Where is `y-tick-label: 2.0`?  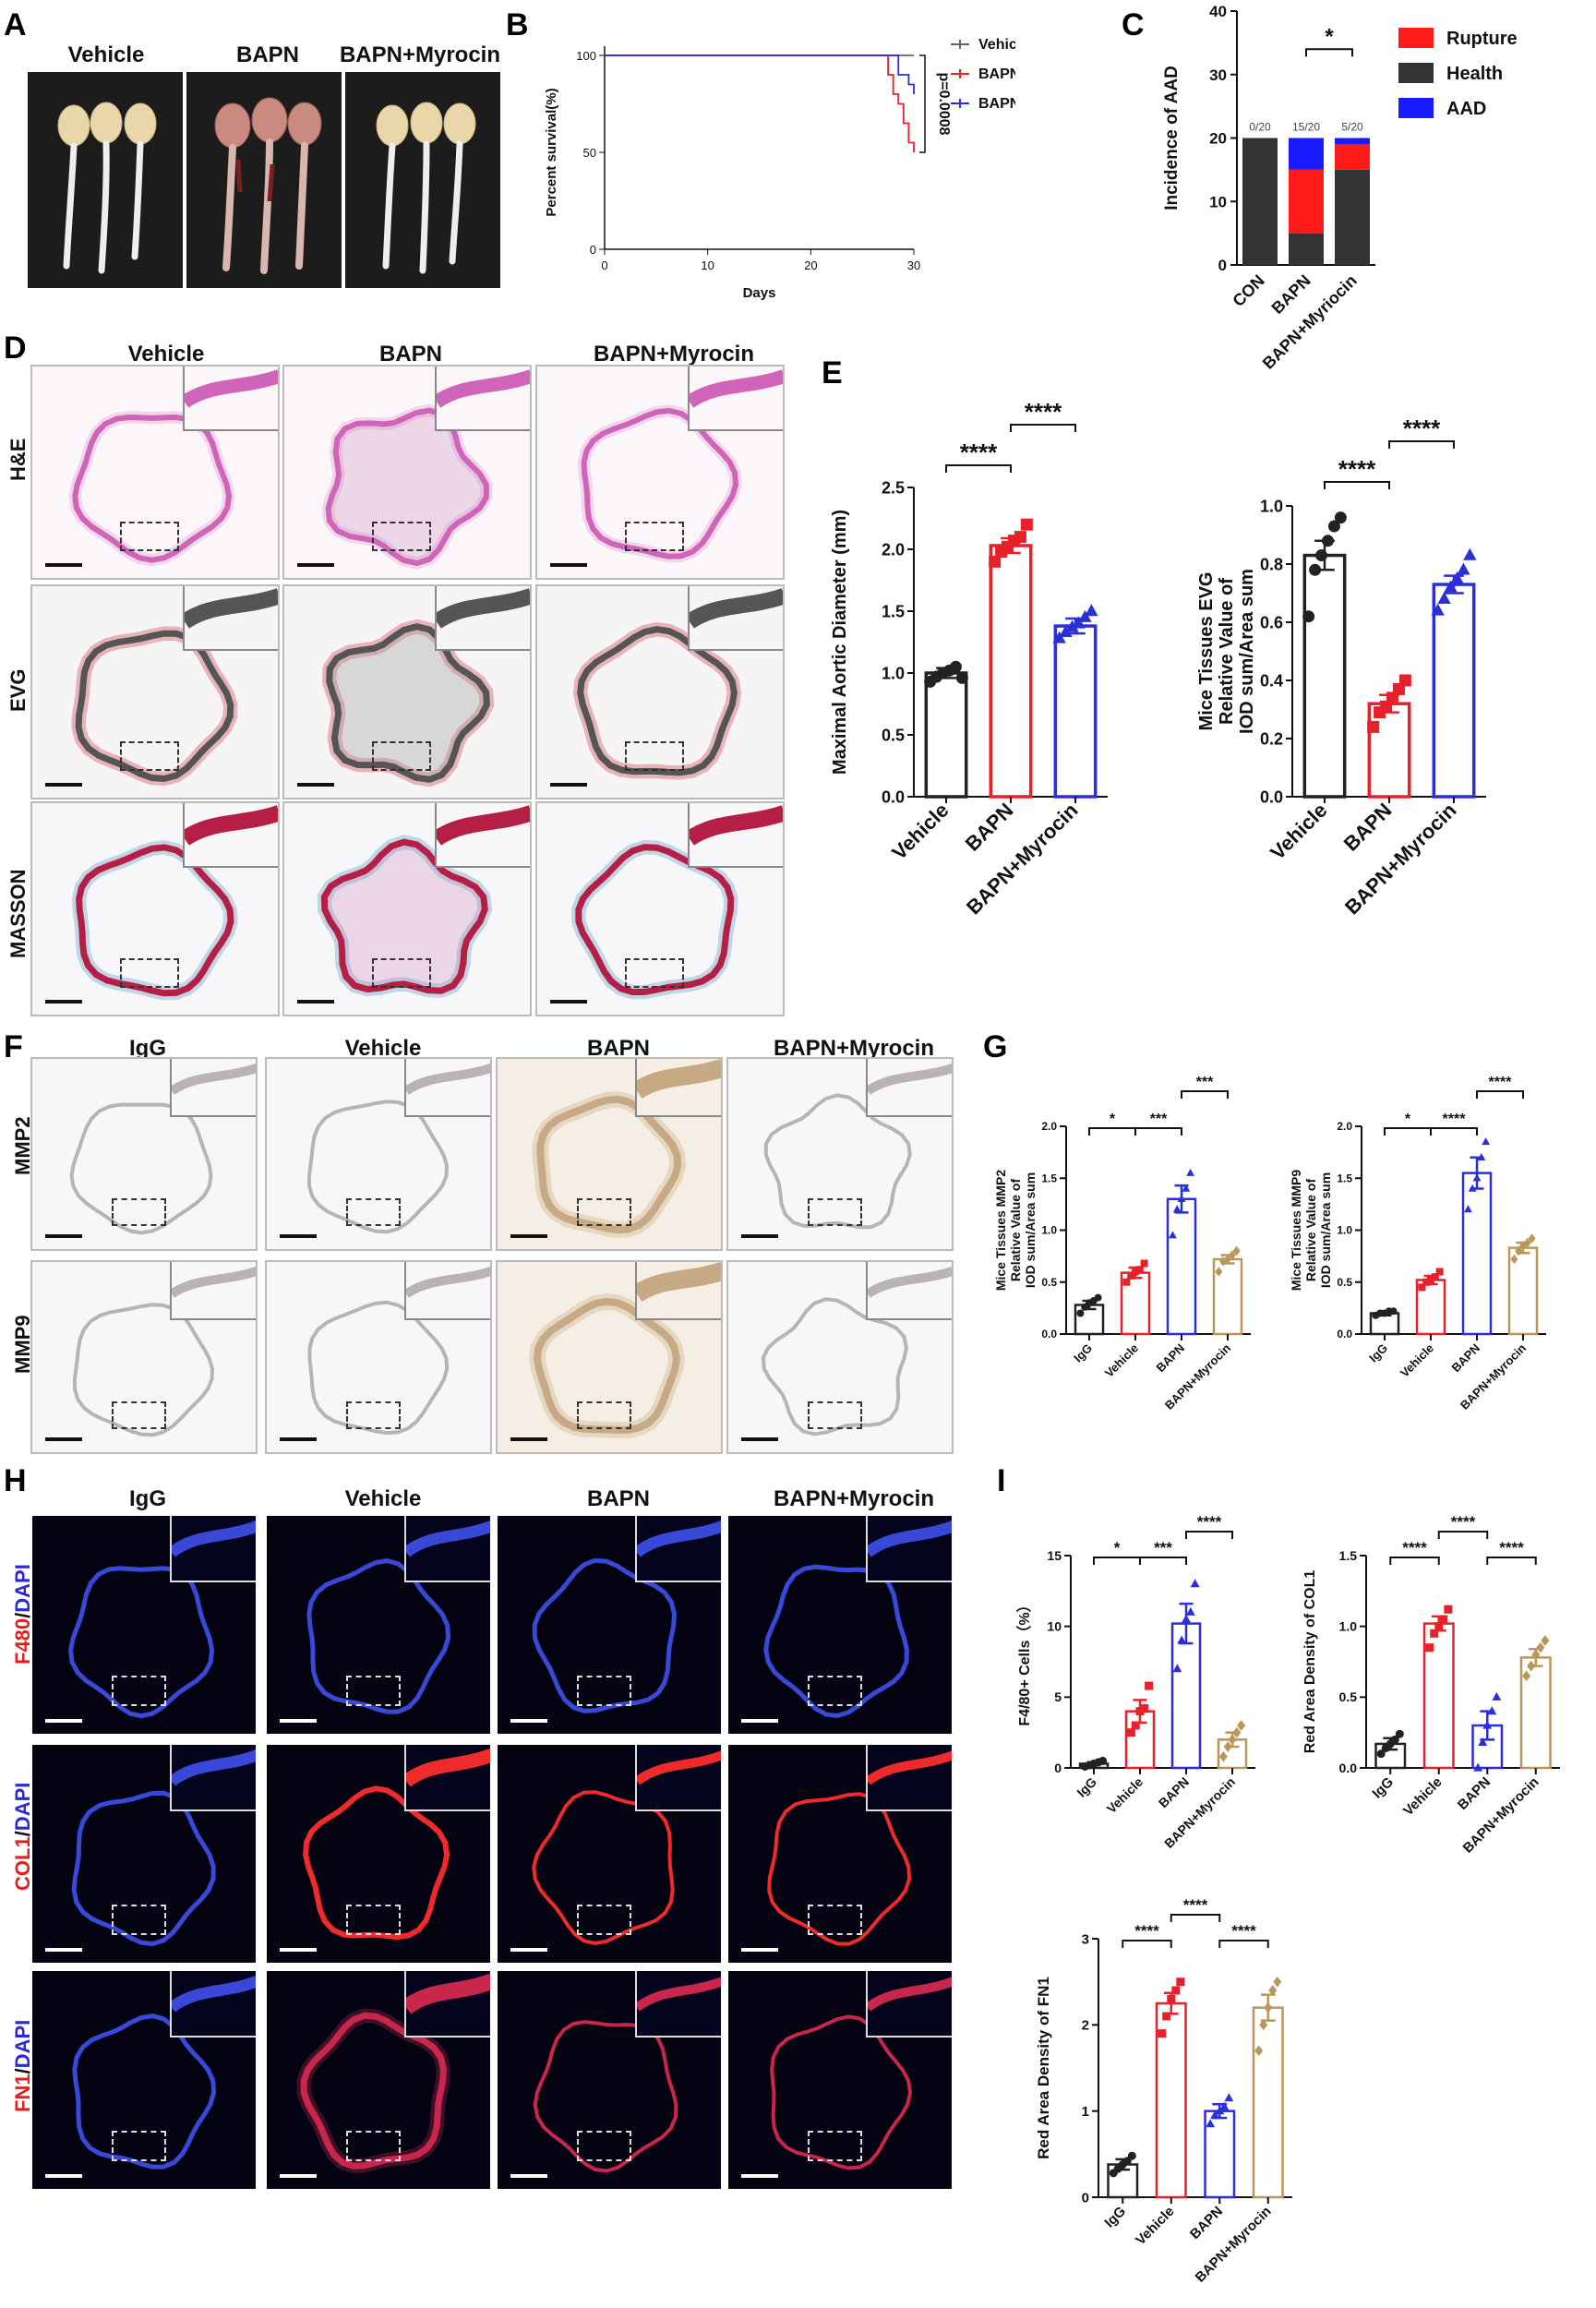 y-tick-label: 2.0 is located at coordinates (1049, 1126).